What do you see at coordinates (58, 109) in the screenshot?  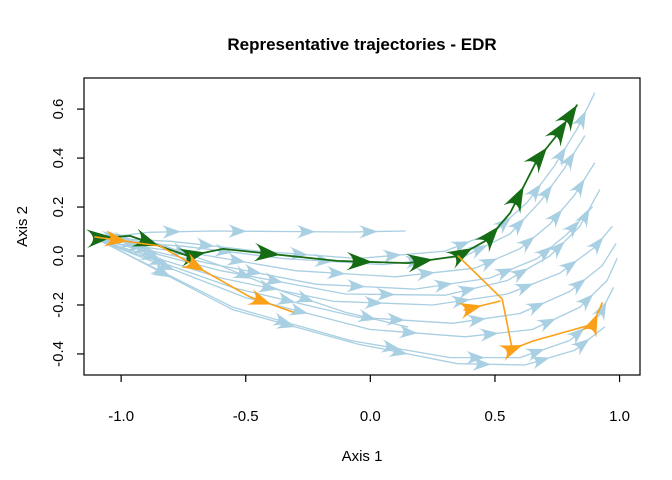 I see `y-tick-label: 0.6` at bounding box center [58, 109].